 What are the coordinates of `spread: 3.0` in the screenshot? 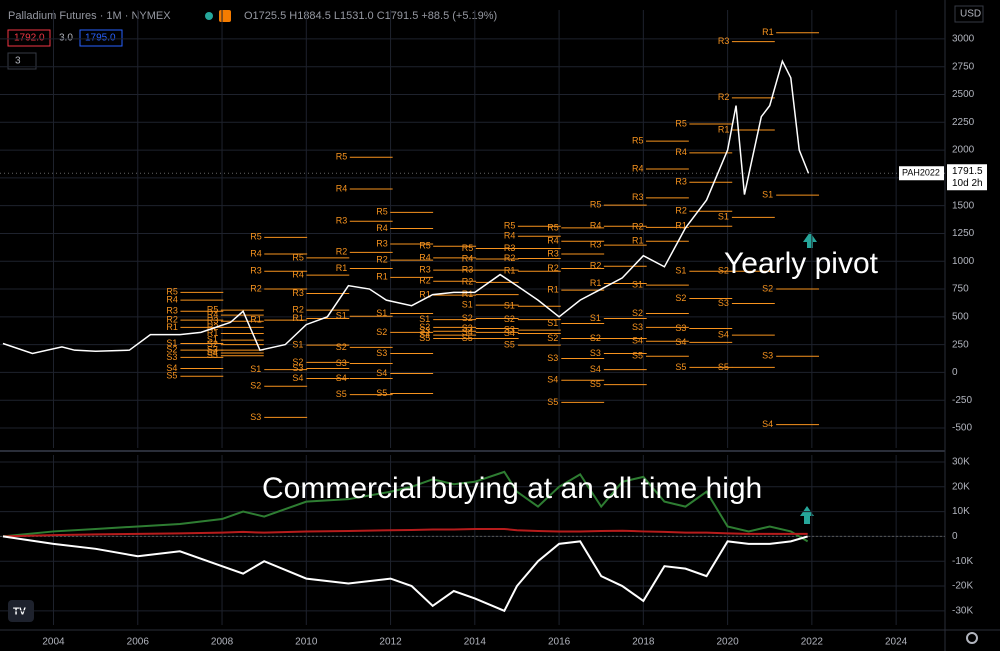 It's located at (66, 38).